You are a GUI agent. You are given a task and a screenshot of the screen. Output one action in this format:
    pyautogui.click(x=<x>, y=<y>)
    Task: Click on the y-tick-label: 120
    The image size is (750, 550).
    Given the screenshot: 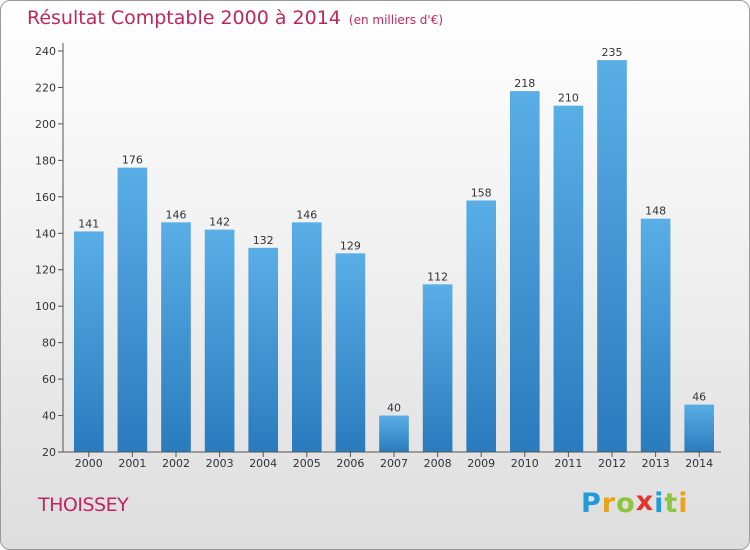 What is the action you would take?
    pyautogui.click(x=45, y=270)
    